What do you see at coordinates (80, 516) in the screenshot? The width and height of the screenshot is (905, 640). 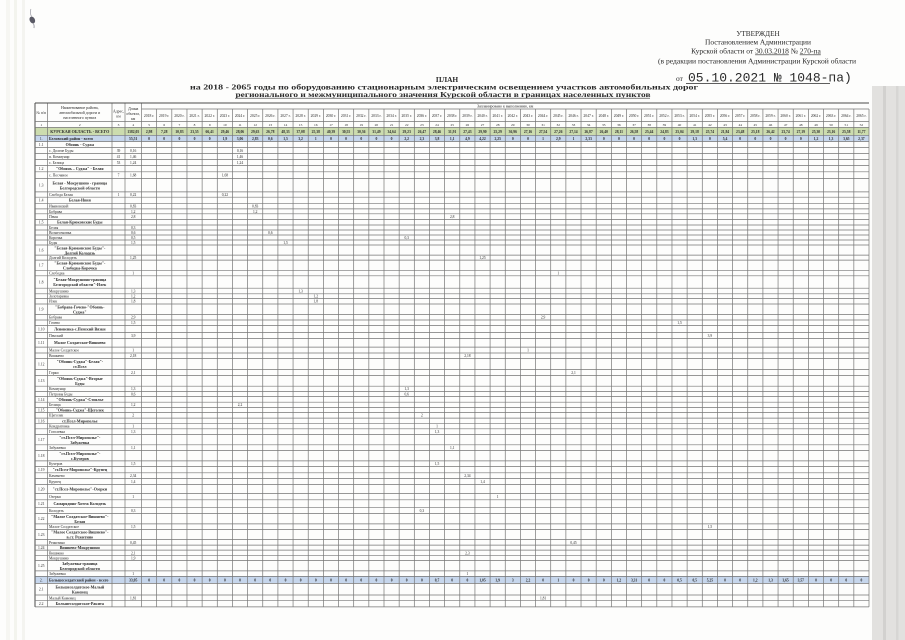 I see `svg-text: "Малое Солдатское-Вишнево"-` at bounding box center [80, 516].